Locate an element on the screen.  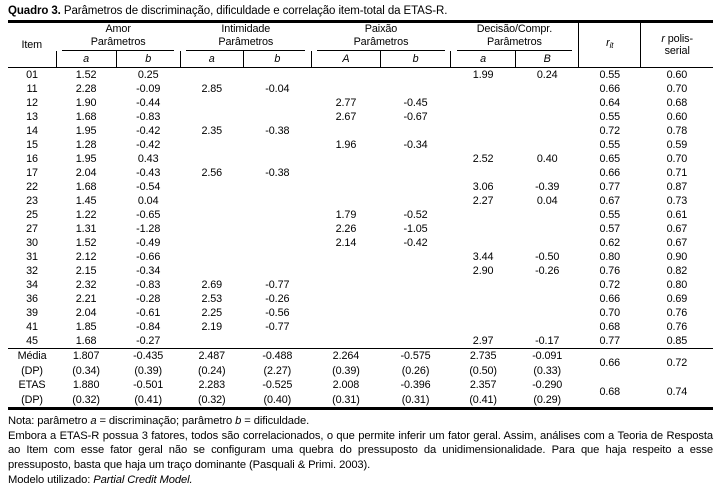
summary-cell: (0.31) is located at coordinates (346, 399).